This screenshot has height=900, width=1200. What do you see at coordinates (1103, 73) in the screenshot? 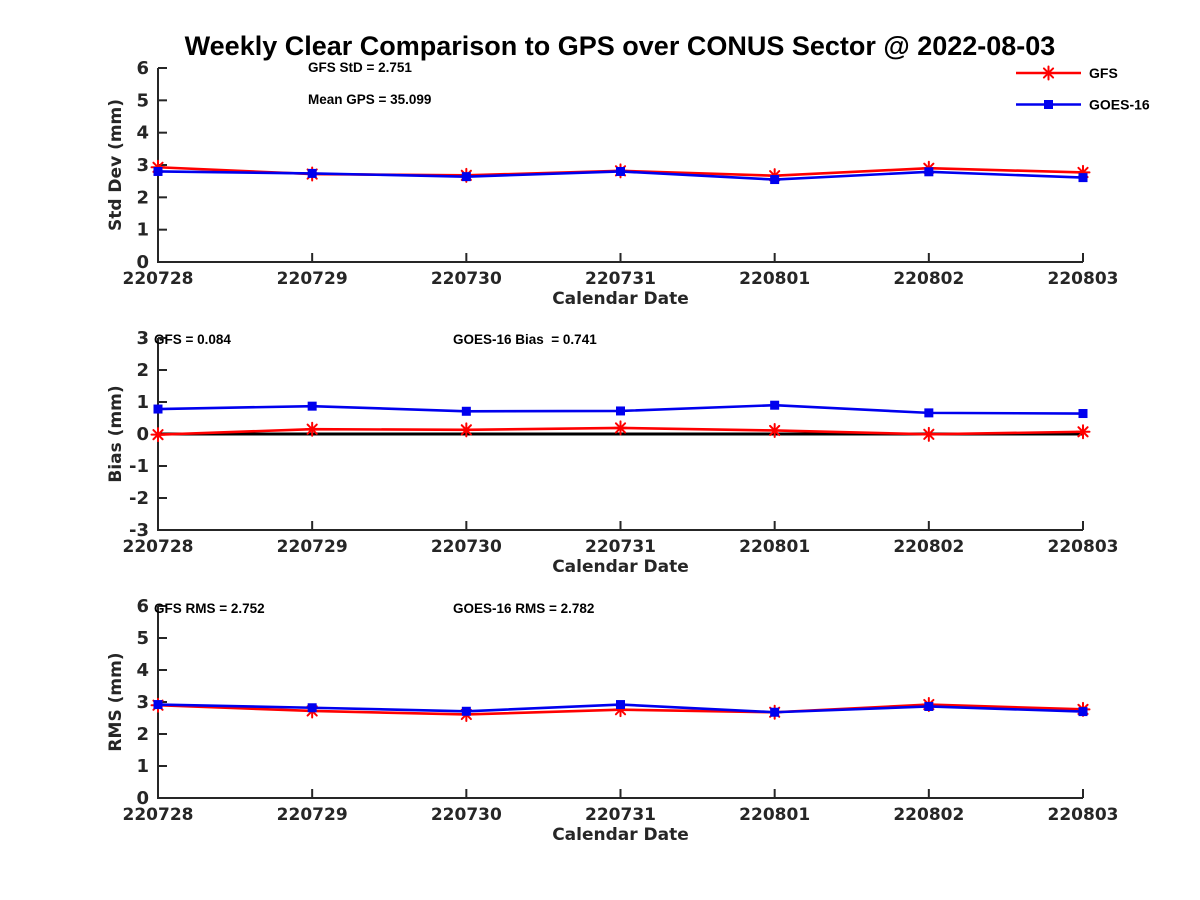
I see `legend-label: GFS` at bounding box center [1103, 73].